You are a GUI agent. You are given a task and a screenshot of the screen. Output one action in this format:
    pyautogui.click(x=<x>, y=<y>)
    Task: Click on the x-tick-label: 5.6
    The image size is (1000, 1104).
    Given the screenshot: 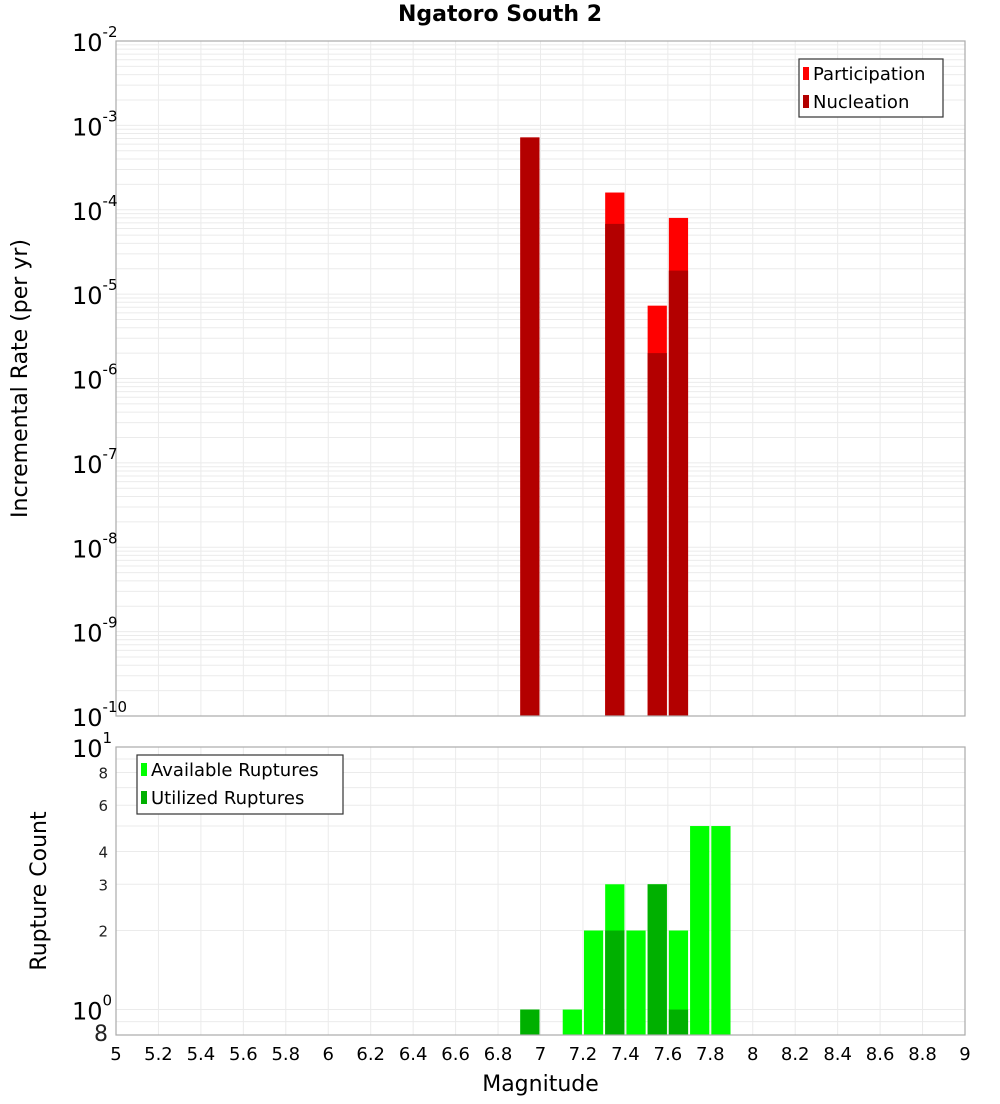 What is the action you would take?
    pyautogui.click(x=243, y=1054)
    